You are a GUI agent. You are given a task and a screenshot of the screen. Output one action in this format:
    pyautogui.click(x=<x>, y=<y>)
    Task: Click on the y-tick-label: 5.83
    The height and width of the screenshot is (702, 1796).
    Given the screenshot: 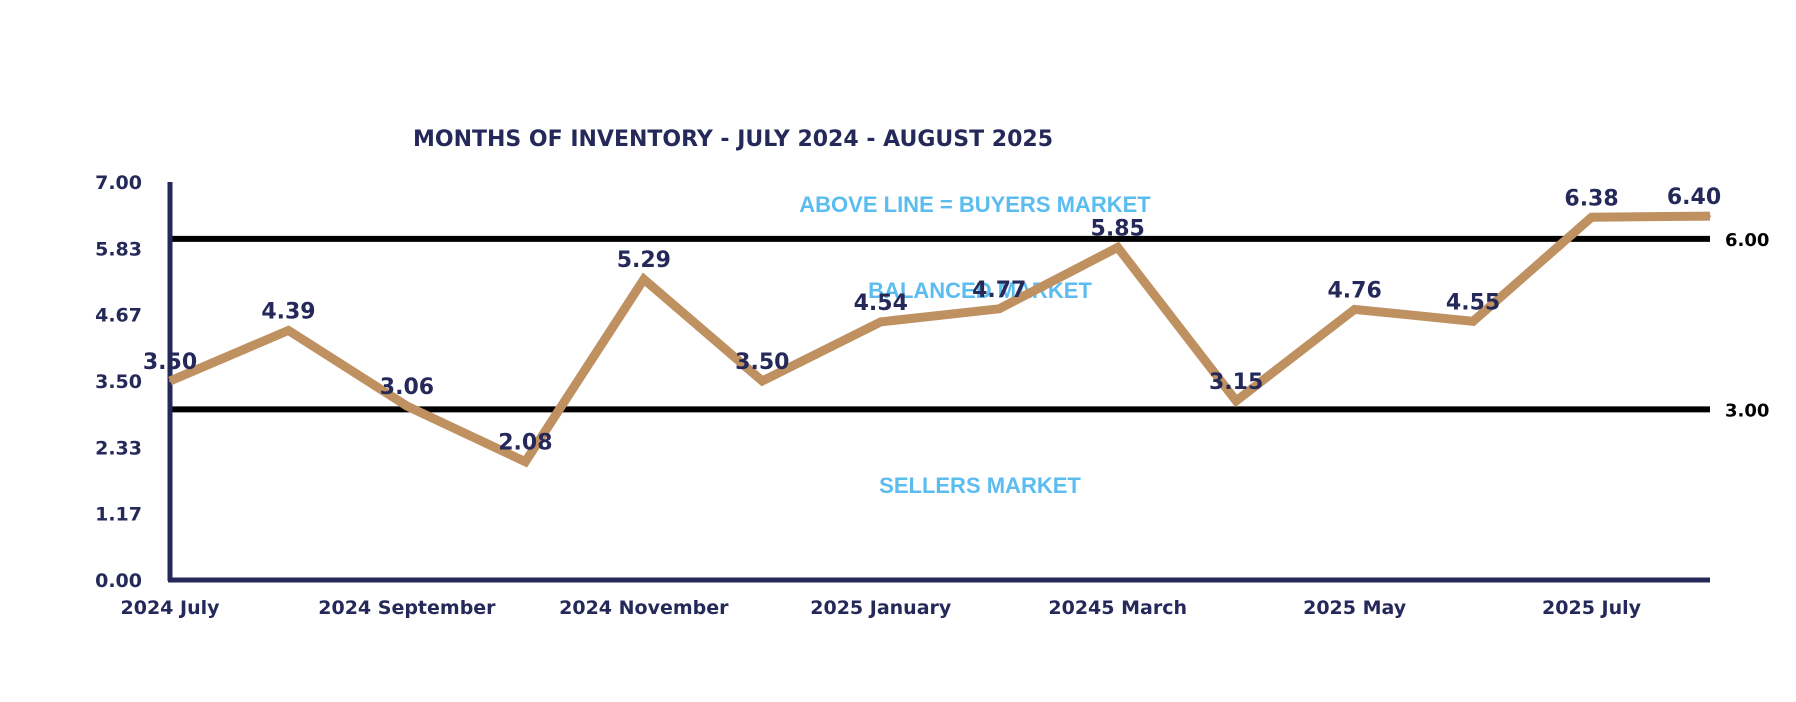 What is the action you would take?
    pyautogui.click(x=118, y=249)
    